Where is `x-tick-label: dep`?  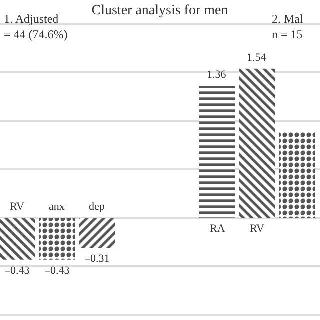
x-tick-label: dep is located at coordinates (97, 207).